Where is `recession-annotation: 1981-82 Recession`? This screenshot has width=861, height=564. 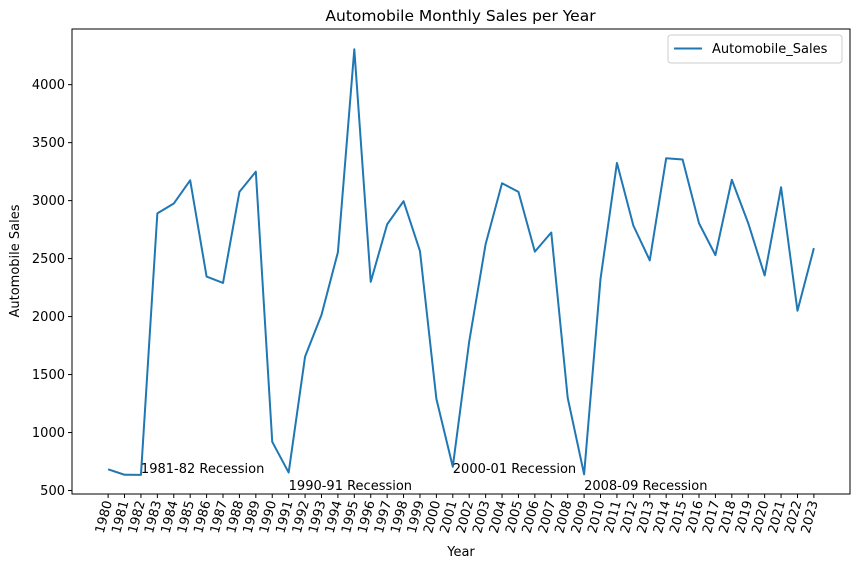 recession-annotation: 1981-82 Recession is located at coordinates (202, 469).